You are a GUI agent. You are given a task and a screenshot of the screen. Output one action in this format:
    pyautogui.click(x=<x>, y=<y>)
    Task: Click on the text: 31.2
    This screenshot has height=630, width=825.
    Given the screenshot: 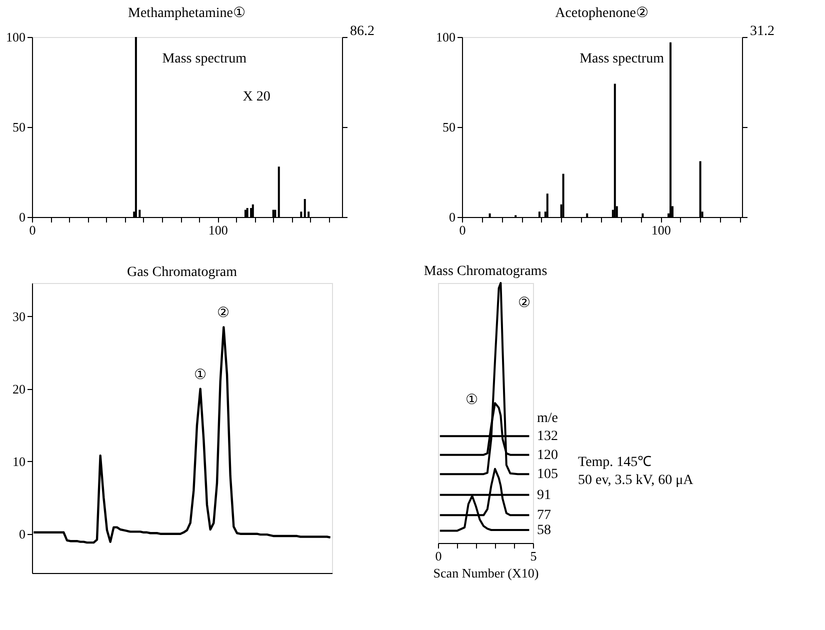 What is the action you would take?
    pyautogui.click(x=762, y=31)
    